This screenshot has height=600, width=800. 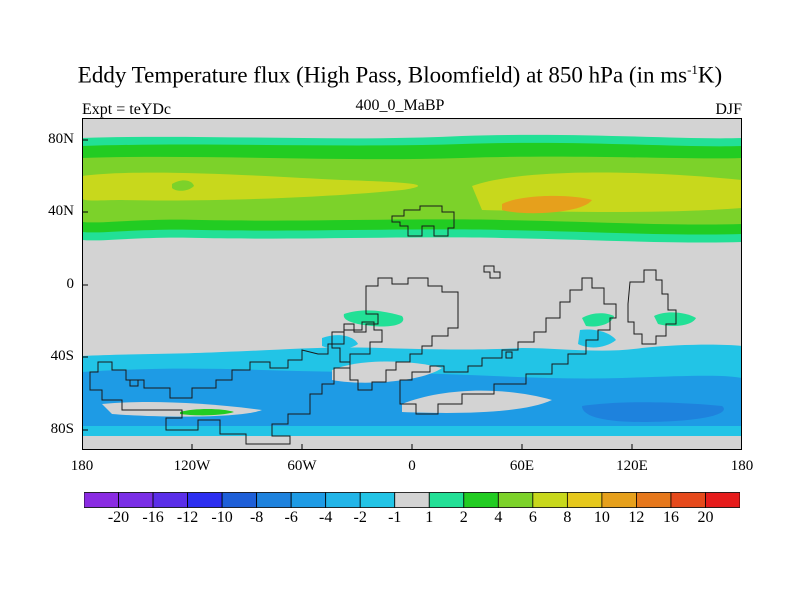 I want to click on coastline-east-continent, so click(x=652, y=307).